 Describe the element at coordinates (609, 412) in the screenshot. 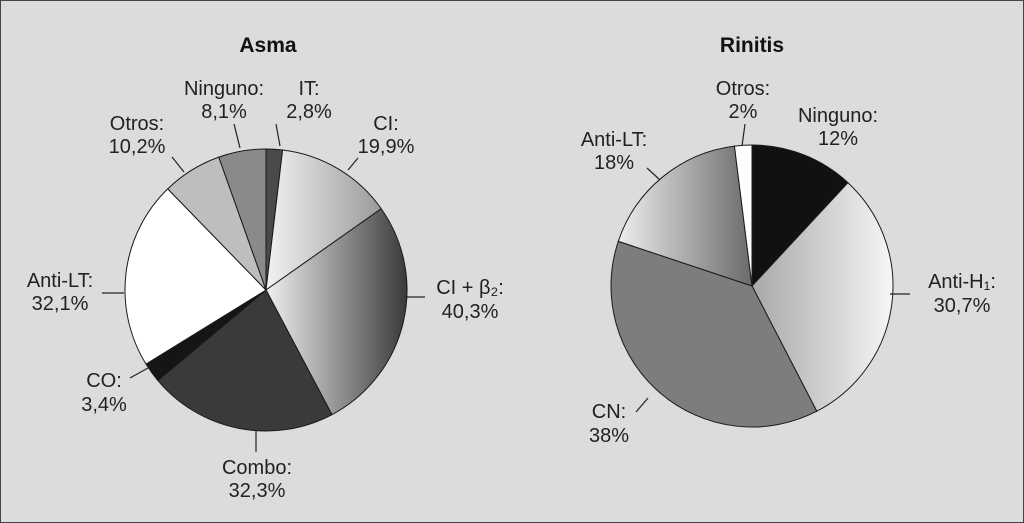

I see `rinitis-label-cn-name: CN:` at that location.